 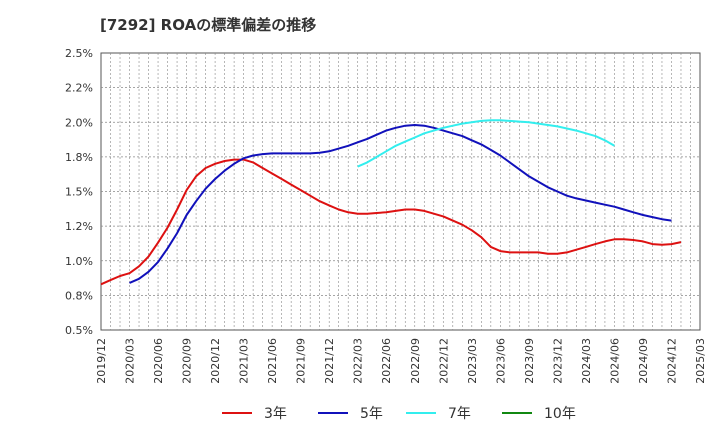 What do you see at coordinates (79, 261) in the screenshot?
I see `y-tick-label: 1.0%` at bounding box center [79, 261].